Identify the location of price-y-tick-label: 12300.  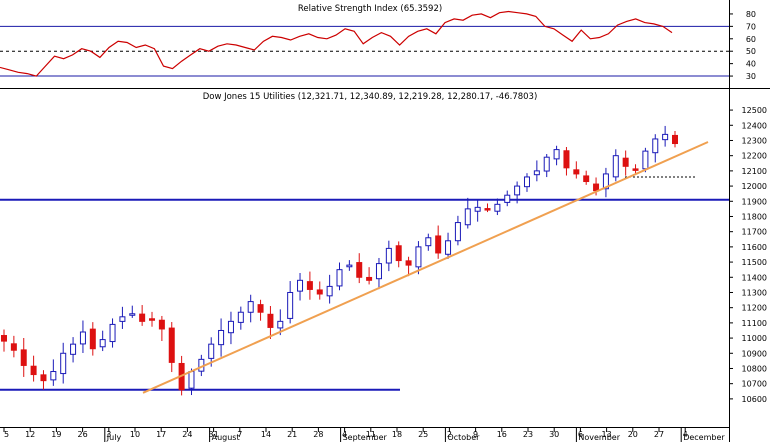
(754, 140).